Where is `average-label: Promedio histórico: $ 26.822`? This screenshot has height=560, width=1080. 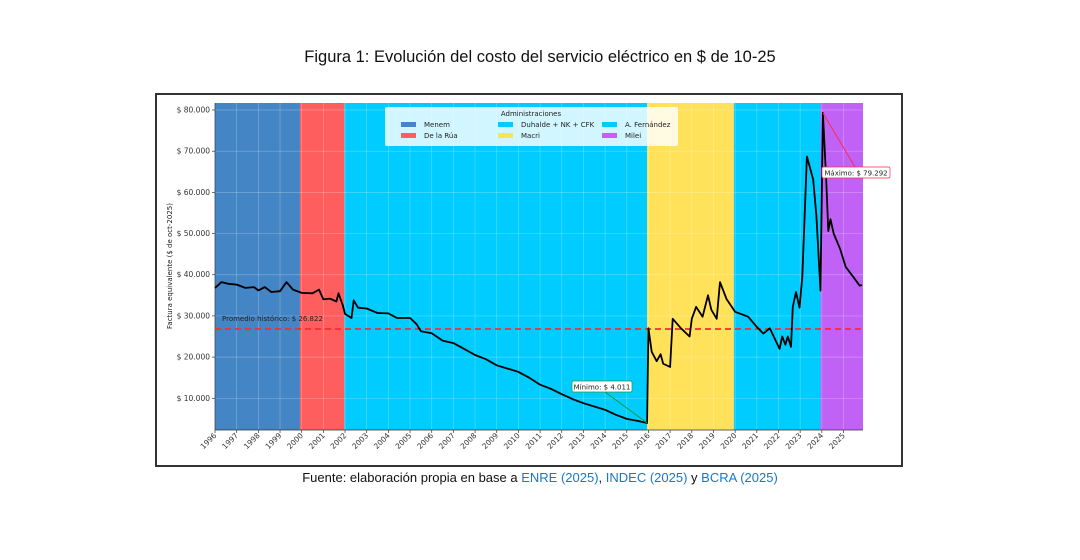
average-label: Promedio histórico: $ 26.822 is located at coordinates (272, 319).